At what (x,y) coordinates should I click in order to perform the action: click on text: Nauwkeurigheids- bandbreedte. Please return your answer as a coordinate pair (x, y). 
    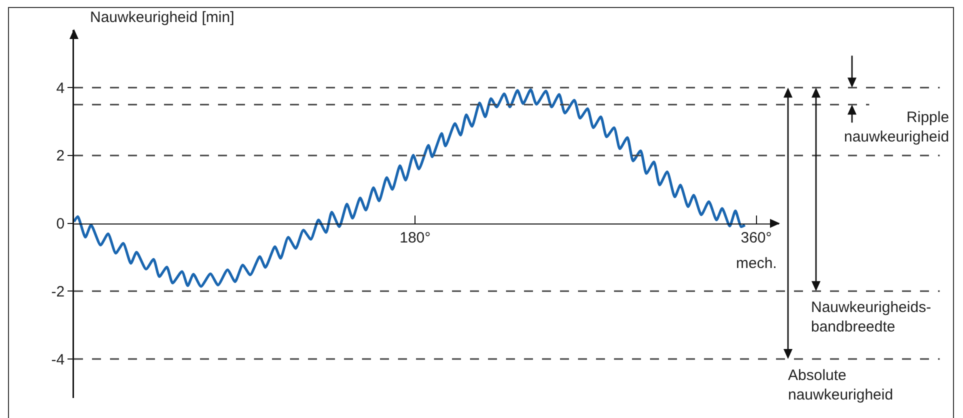
    Looking at the image, I should click on (871, 317).